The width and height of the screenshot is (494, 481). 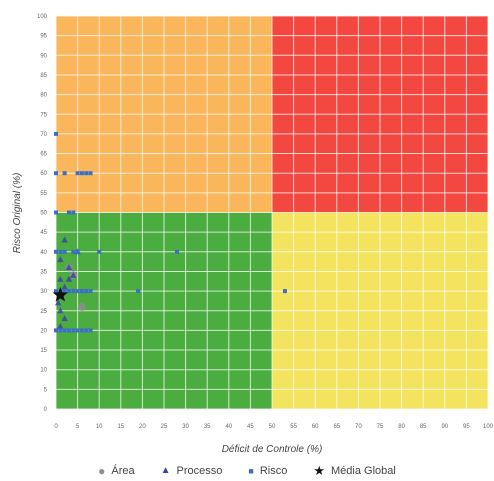 What do you see at coordinates (43, 292) in the screenshot?
I see `y-tick-label: 30` at bounding box center [43, 292].